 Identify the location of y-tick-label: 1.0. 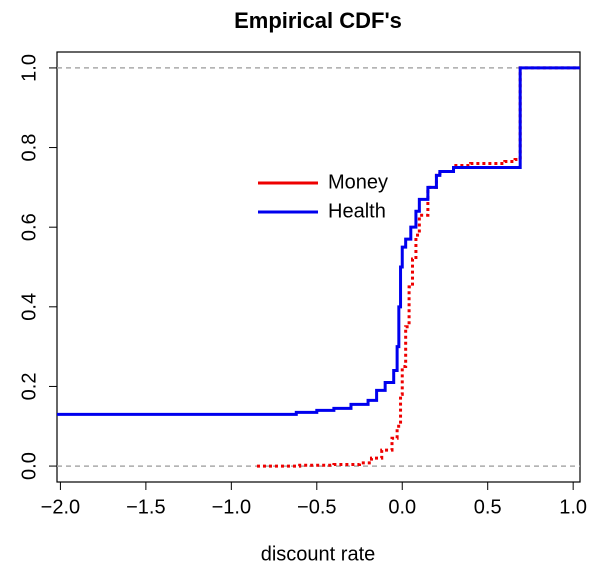
(29, 68).